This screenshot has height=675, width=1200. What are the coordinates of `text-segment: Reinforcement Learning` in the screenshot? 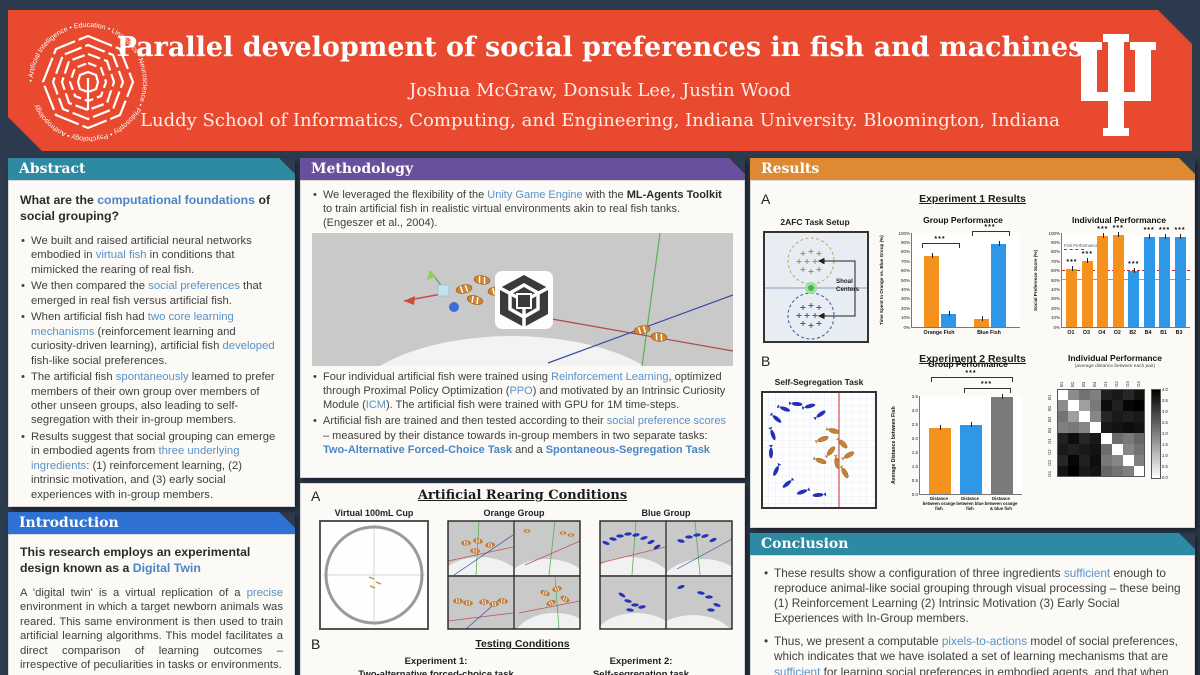 It's located at (610, 377).